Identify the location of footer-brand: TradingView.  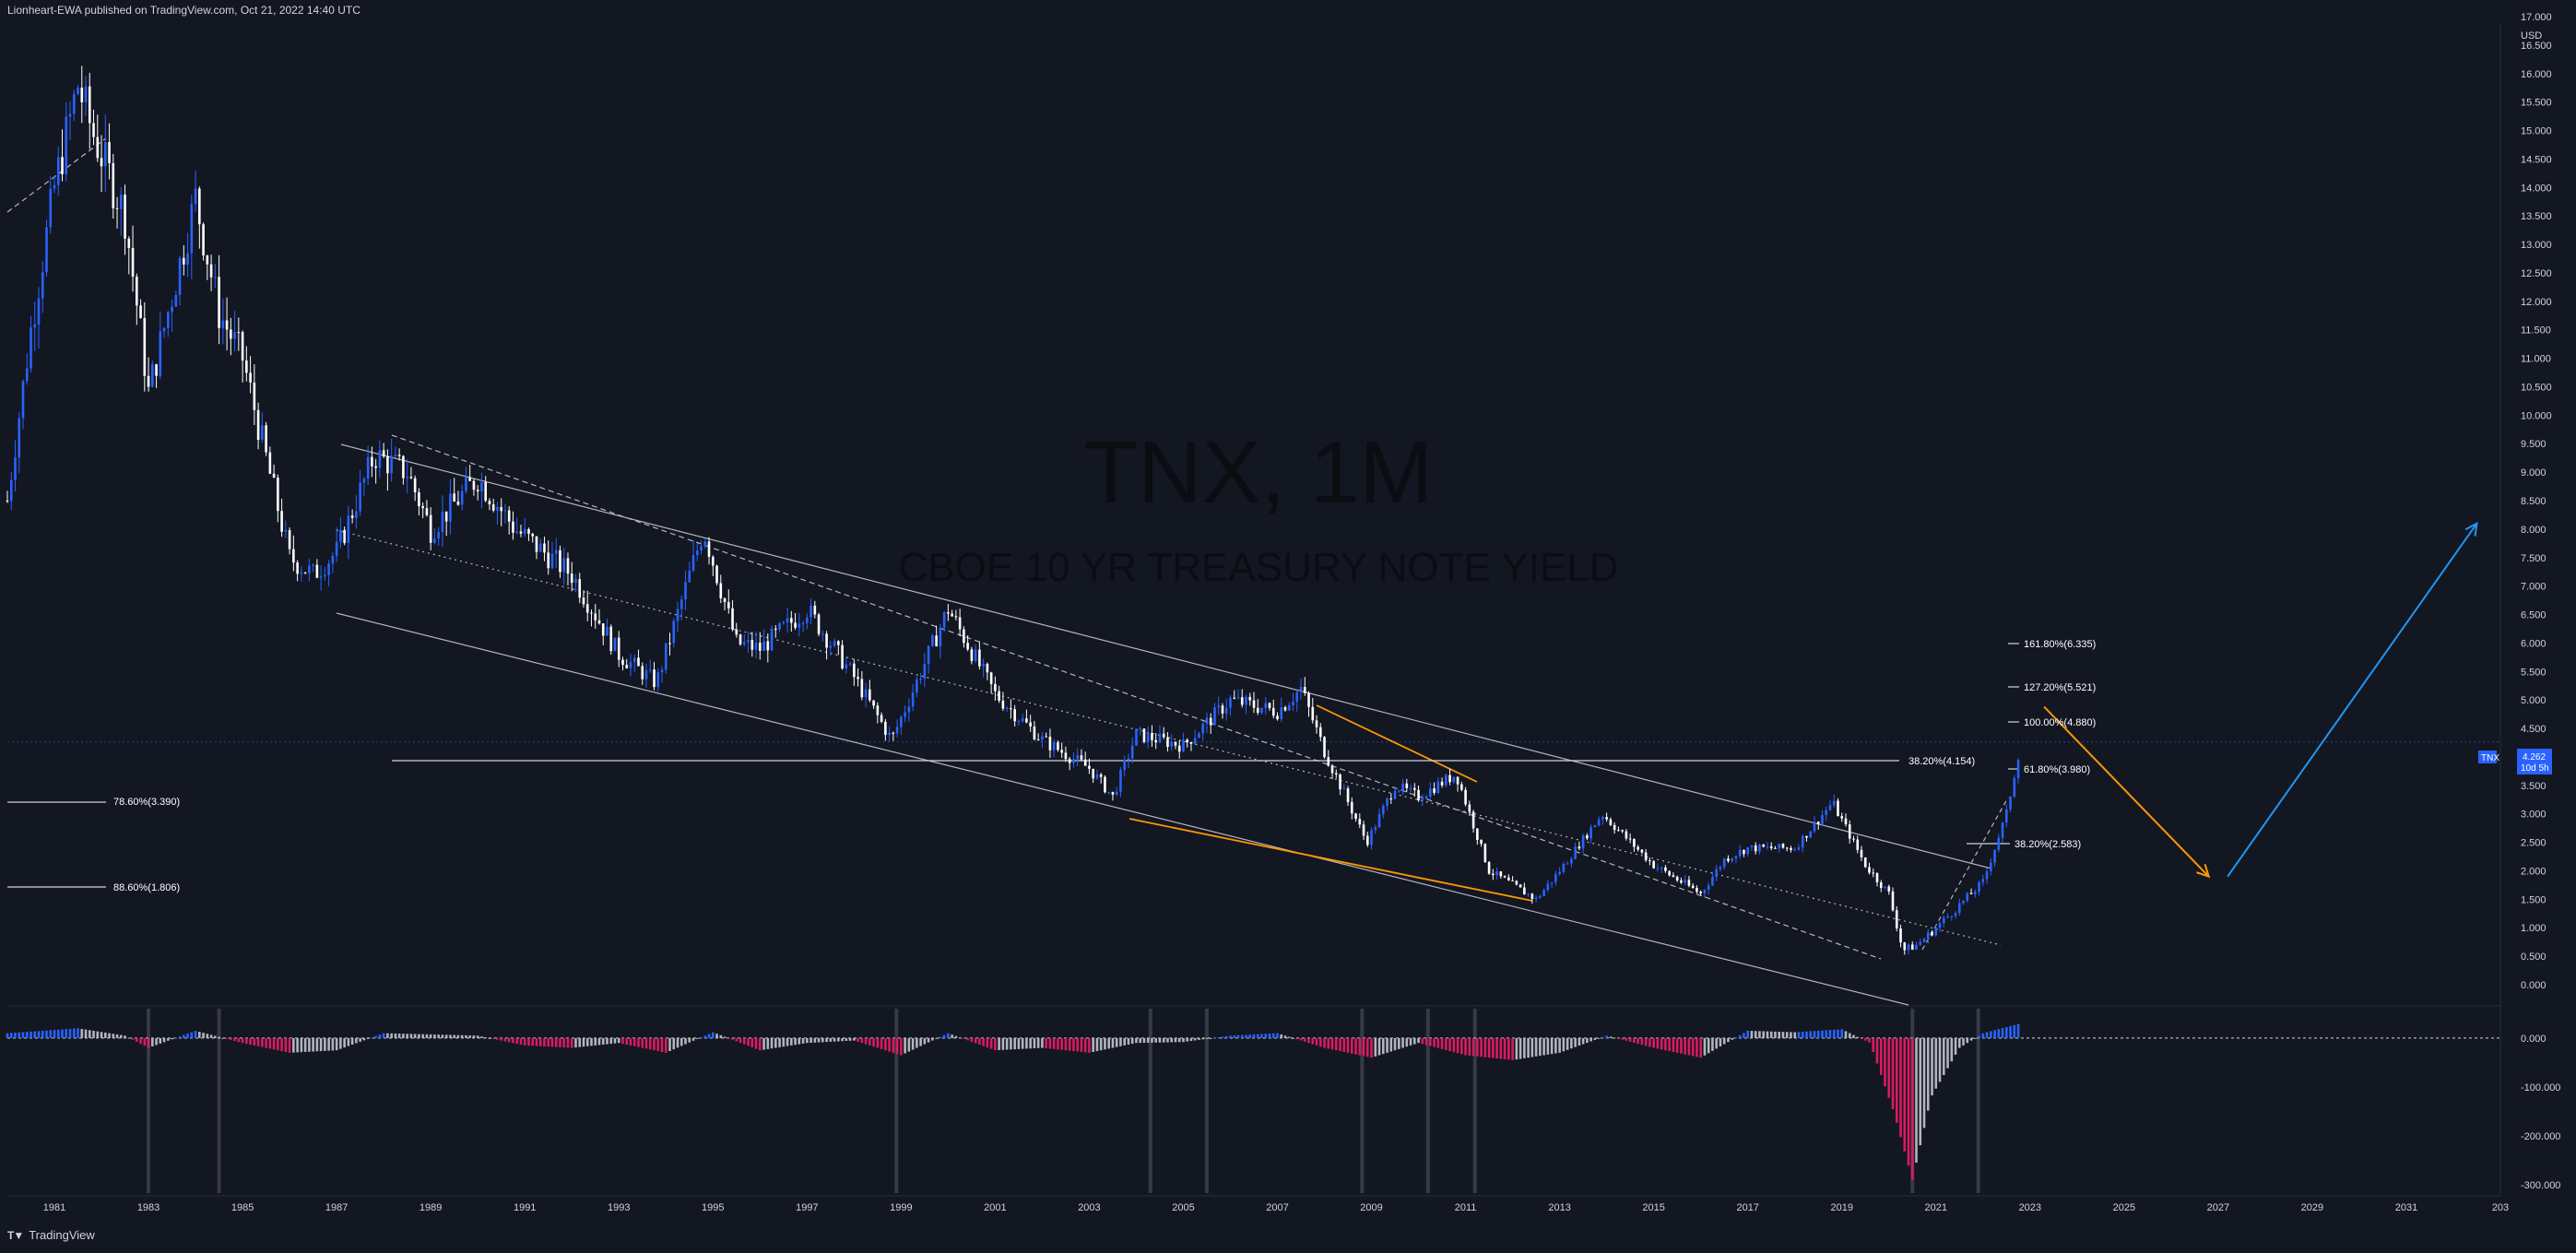
(62, 1235).